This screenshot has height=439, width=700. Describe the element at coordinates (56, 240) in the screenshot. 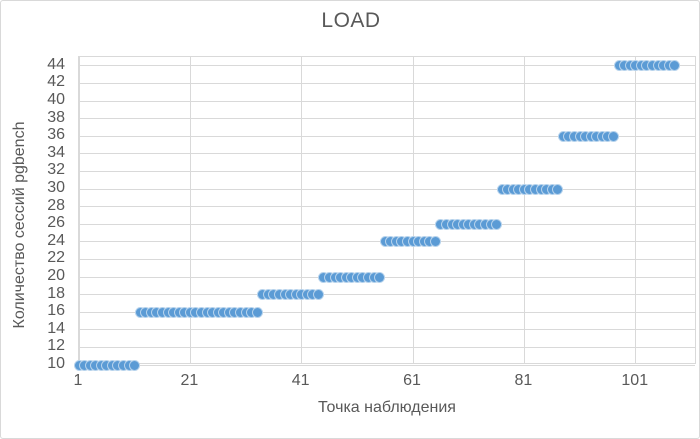

I see `y-tick-label: 24` at that location.